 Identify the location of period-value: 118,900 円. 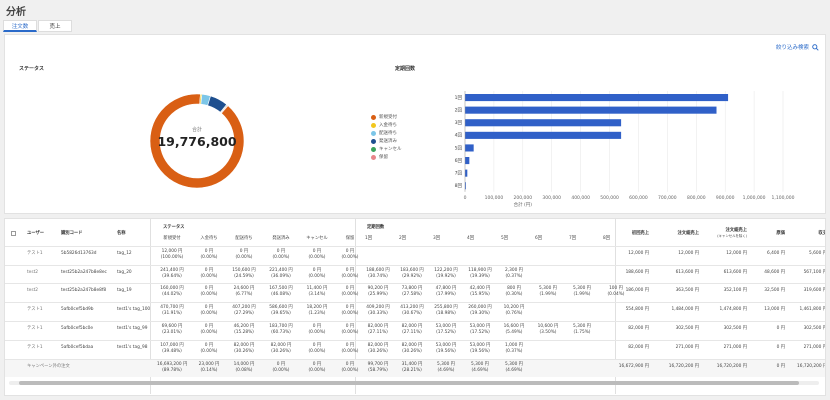
(480, 270).